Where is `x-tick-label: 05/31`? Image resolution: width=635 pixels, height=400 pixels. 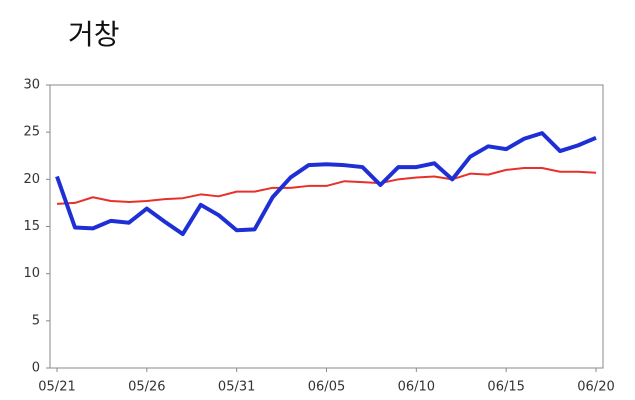 x-tick-label: 05/31 is located at coordinates (236, 387).